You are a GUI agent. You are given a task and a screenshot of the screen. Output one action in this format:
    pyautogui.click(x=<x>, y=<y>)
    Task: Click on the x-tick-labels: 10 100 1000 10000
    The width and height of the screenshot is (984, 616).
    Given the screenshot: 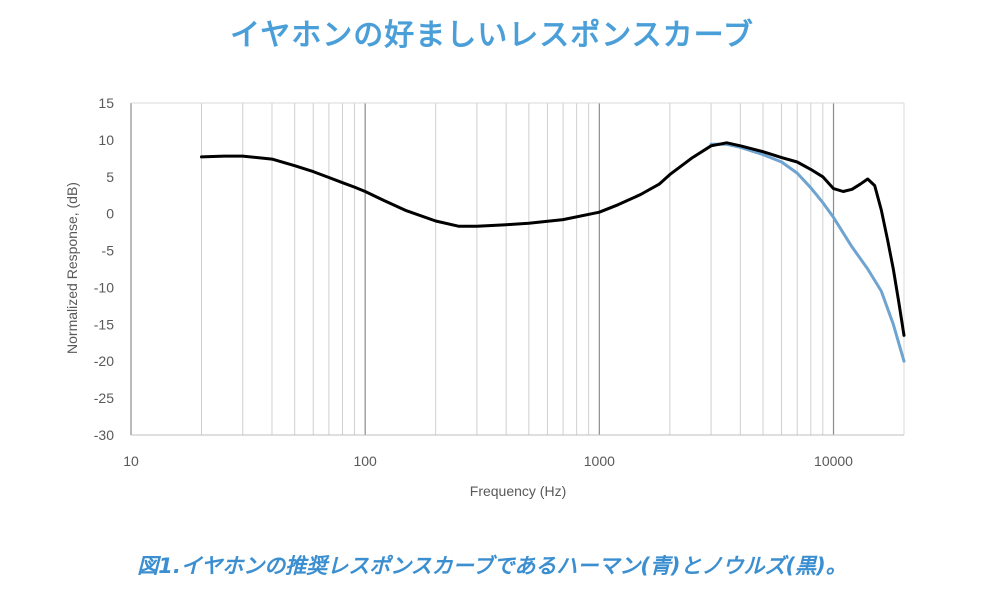 What is the action you would take?
    pyautogui.click(x=488, y=461)
    